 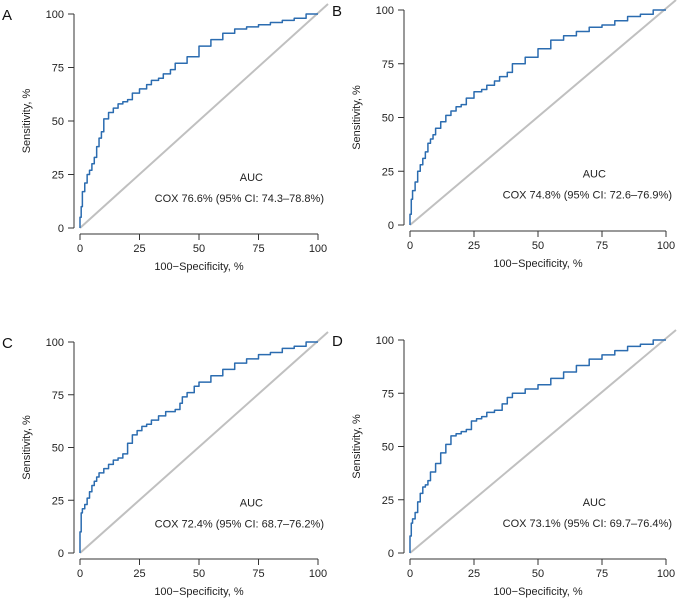 What do you see at coordinates (239, 525) in the screenshot?
I see `auc-text: COX 72.4% (95% CI: 68.7–76.2%)` at bounding box center [239, 525].